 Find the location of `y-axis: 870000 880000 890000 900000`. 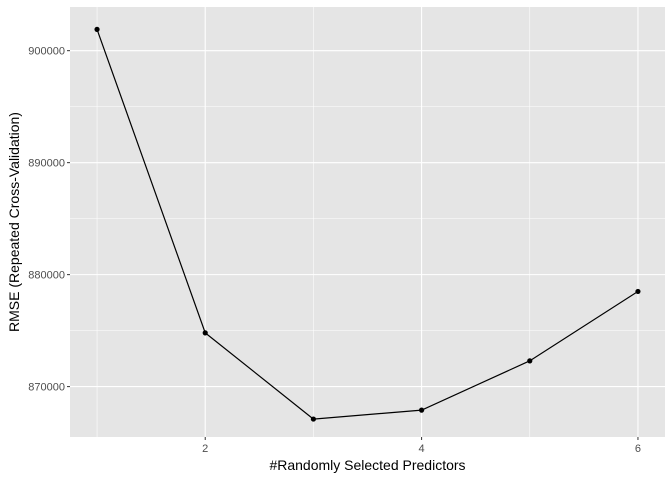

y-axis: 870000 880000 890000 900000 is located at coordinates (49, 220).